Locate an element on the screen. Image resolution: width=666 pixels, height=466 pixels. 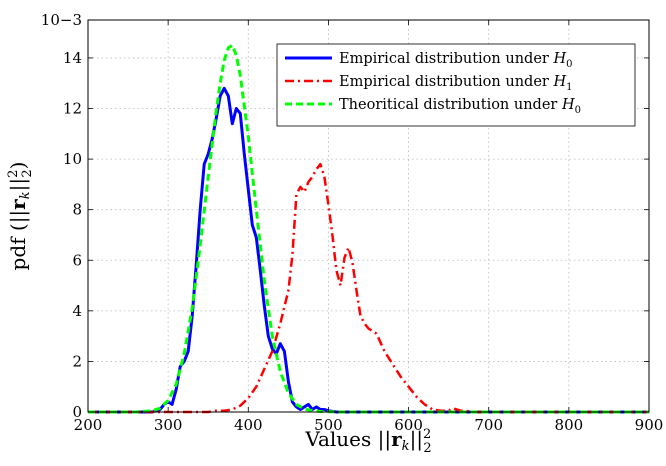
x-tick-label: 500 is located at coordinates (328, 425).